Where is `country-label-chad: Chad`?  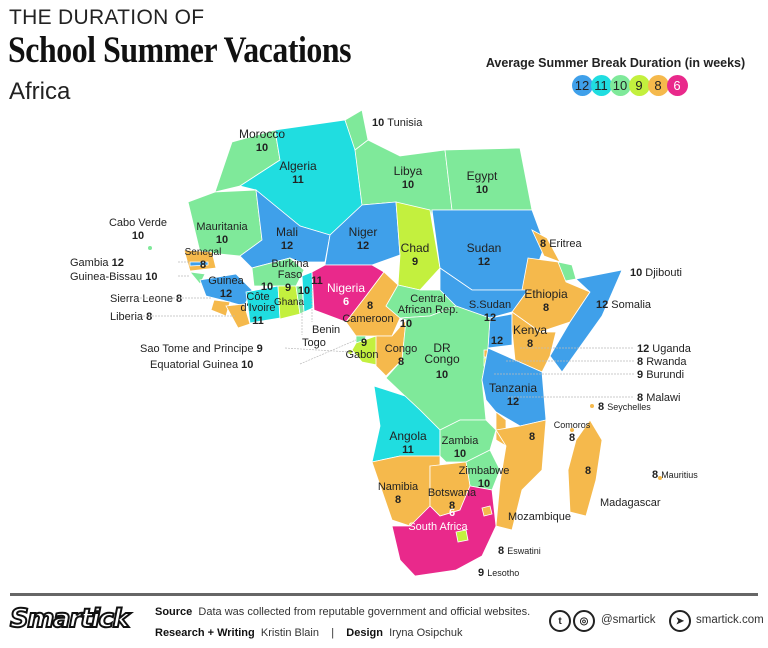 country-label-chad: Chad is located at coordinates (415, 248).